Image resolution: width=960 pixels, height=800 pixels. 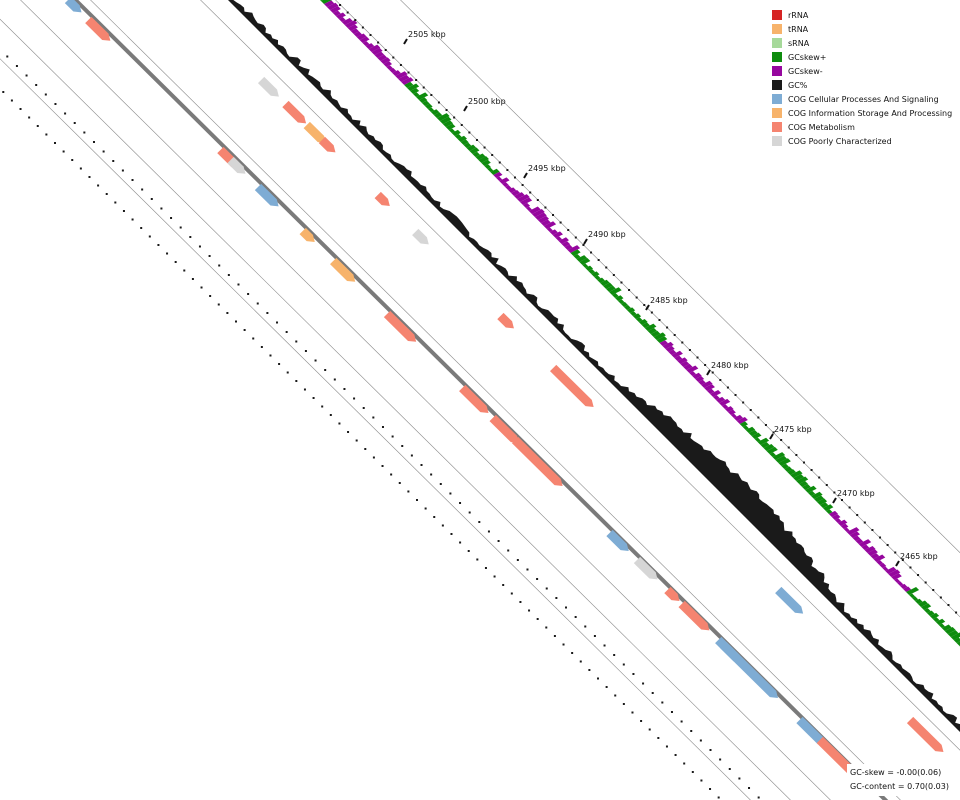 I want to click on legend-item-cog-metabolism: COG Metabolism, so click(x=862, y=127).